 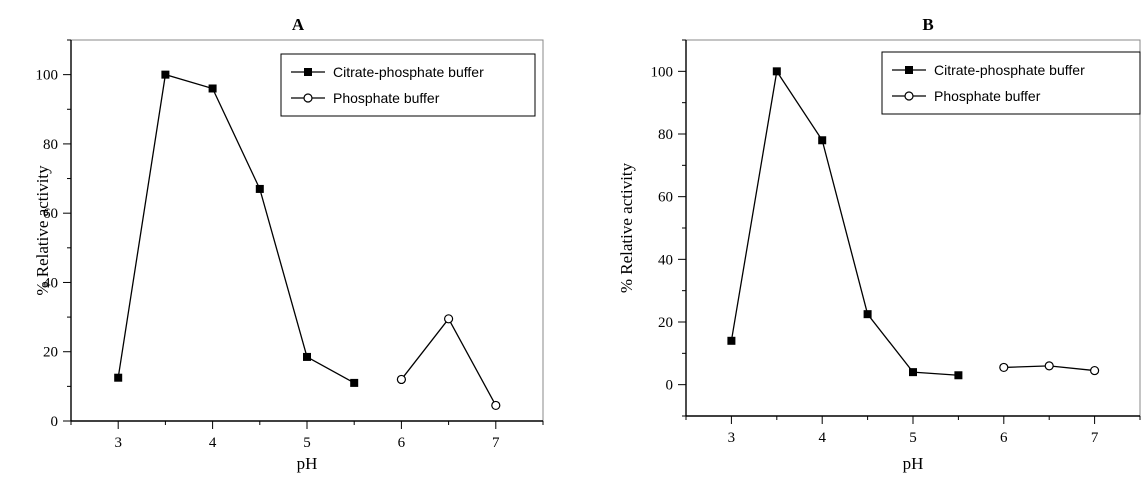 I want to click on chart-b-series-0-line, so click(x=844, y=222).